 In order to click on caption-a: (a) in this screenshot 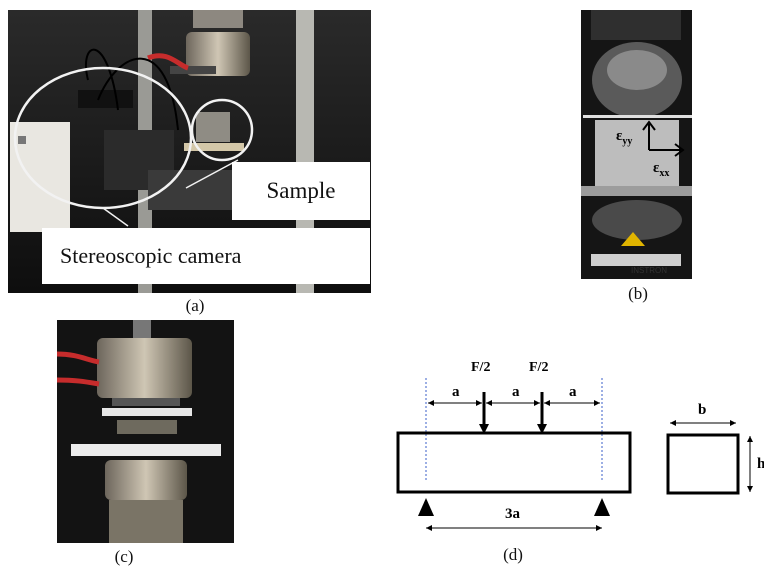, I will do `click(195, 305)`.